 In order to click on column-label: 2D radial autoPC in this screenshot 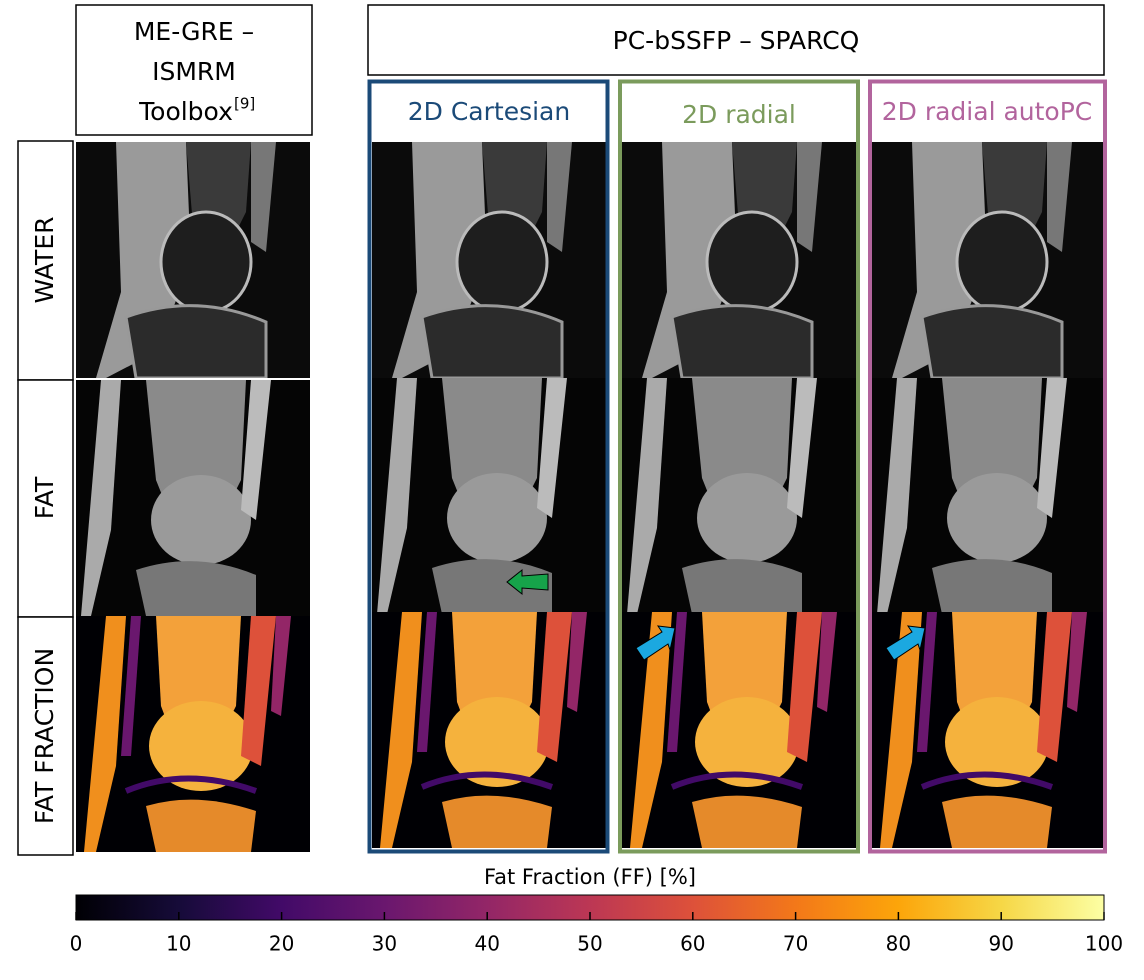, I will do `click(987, 111)`.